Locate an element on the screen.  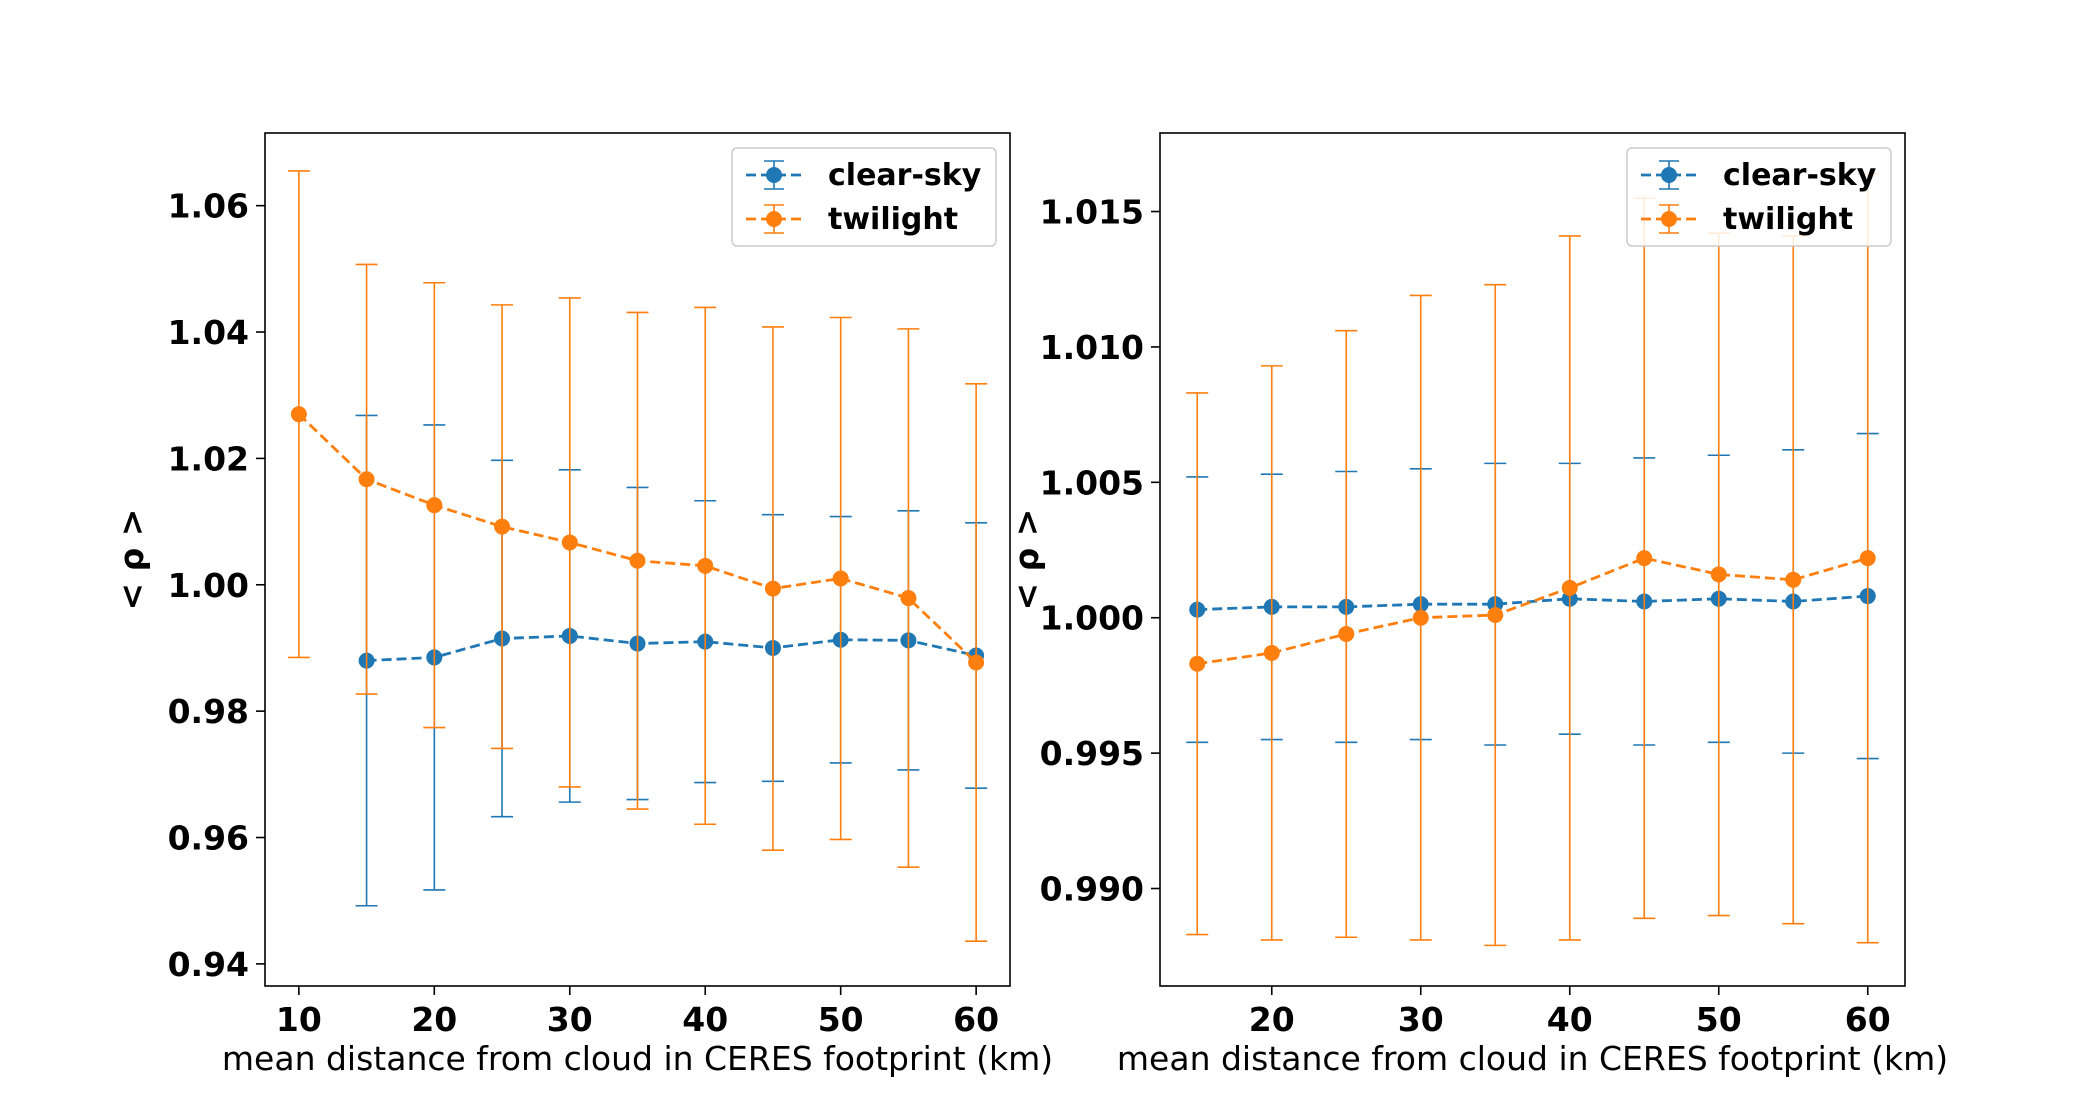
y-tick-label: 0.990 is located at coordinates (1092, 889).